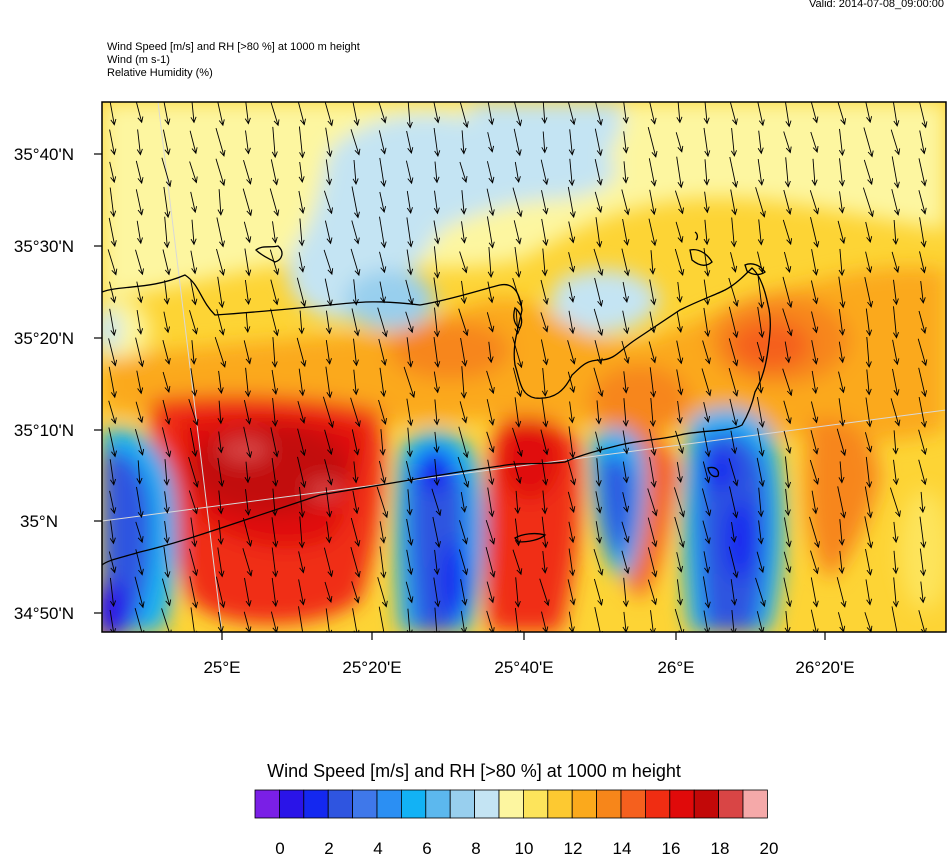 Image resolution: width=948 pixels, height=854 pixels. What do you see at coordinates (138, 60) in the screenshot?
I see `header-line-2: Wind (m s-1)` at bounding box center [138, 60].